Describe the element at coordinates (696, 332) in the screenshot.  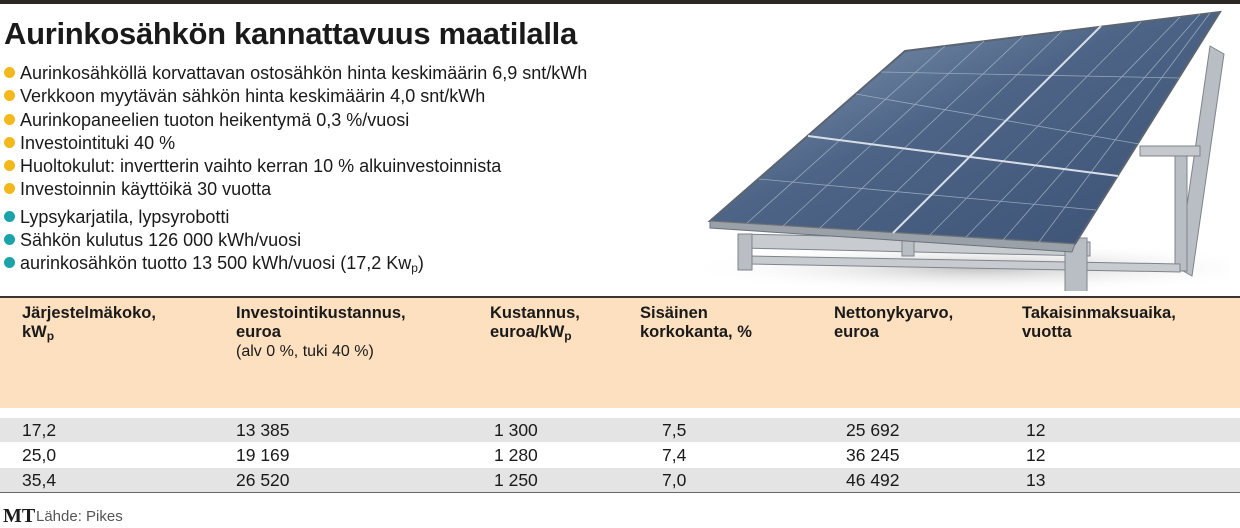
I see `header-line: korkokanta, %` at that location.